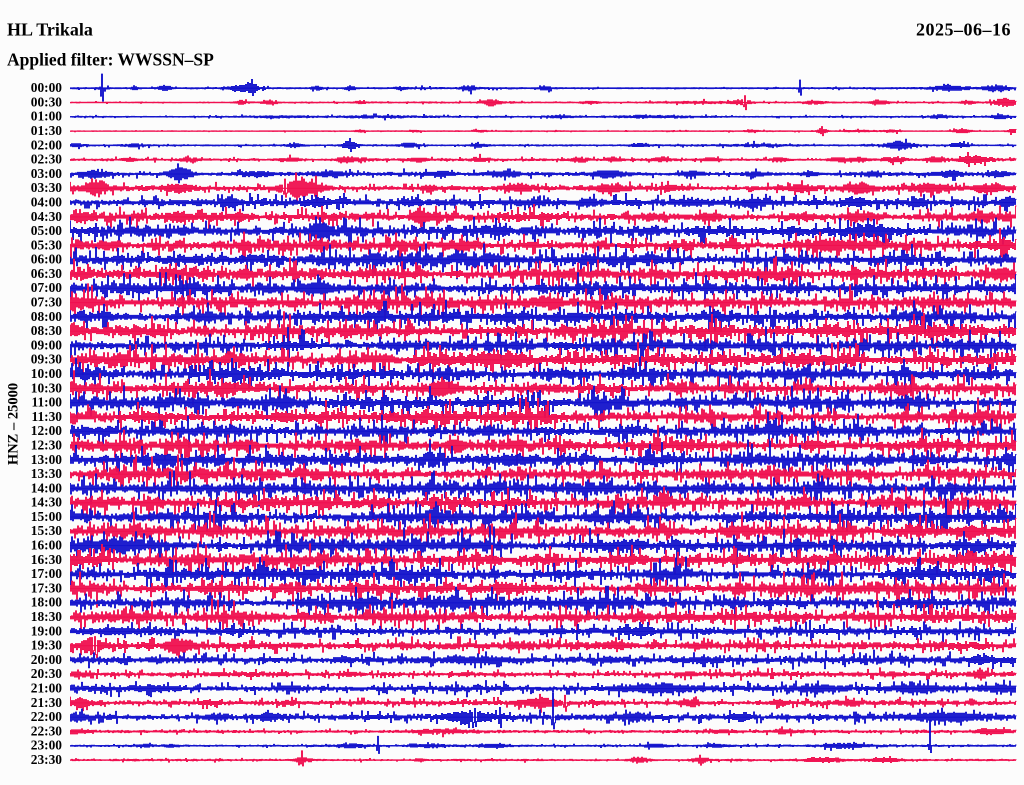 The image size is (1024, 785). What do you see at coordinates (47, 587) in the screenshot?
I see `svg-text: 17:30` at bounding box center [47, 587].